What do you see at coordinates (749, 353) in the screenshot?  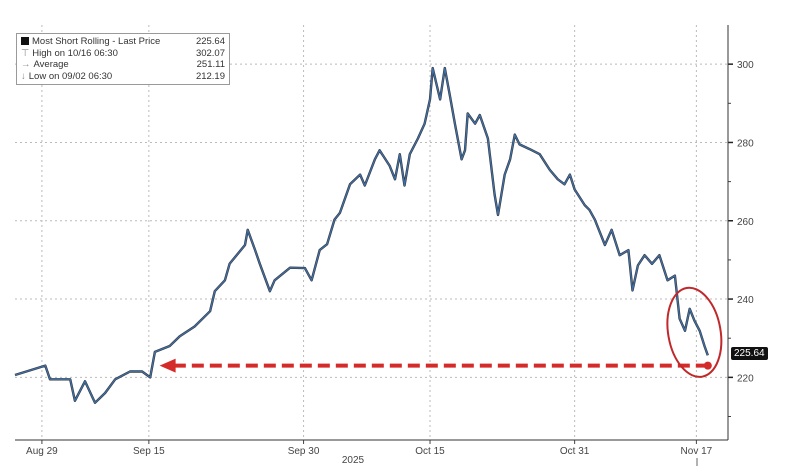 I see `last-price-tag: 225.64` at bounding box center [749, 353].